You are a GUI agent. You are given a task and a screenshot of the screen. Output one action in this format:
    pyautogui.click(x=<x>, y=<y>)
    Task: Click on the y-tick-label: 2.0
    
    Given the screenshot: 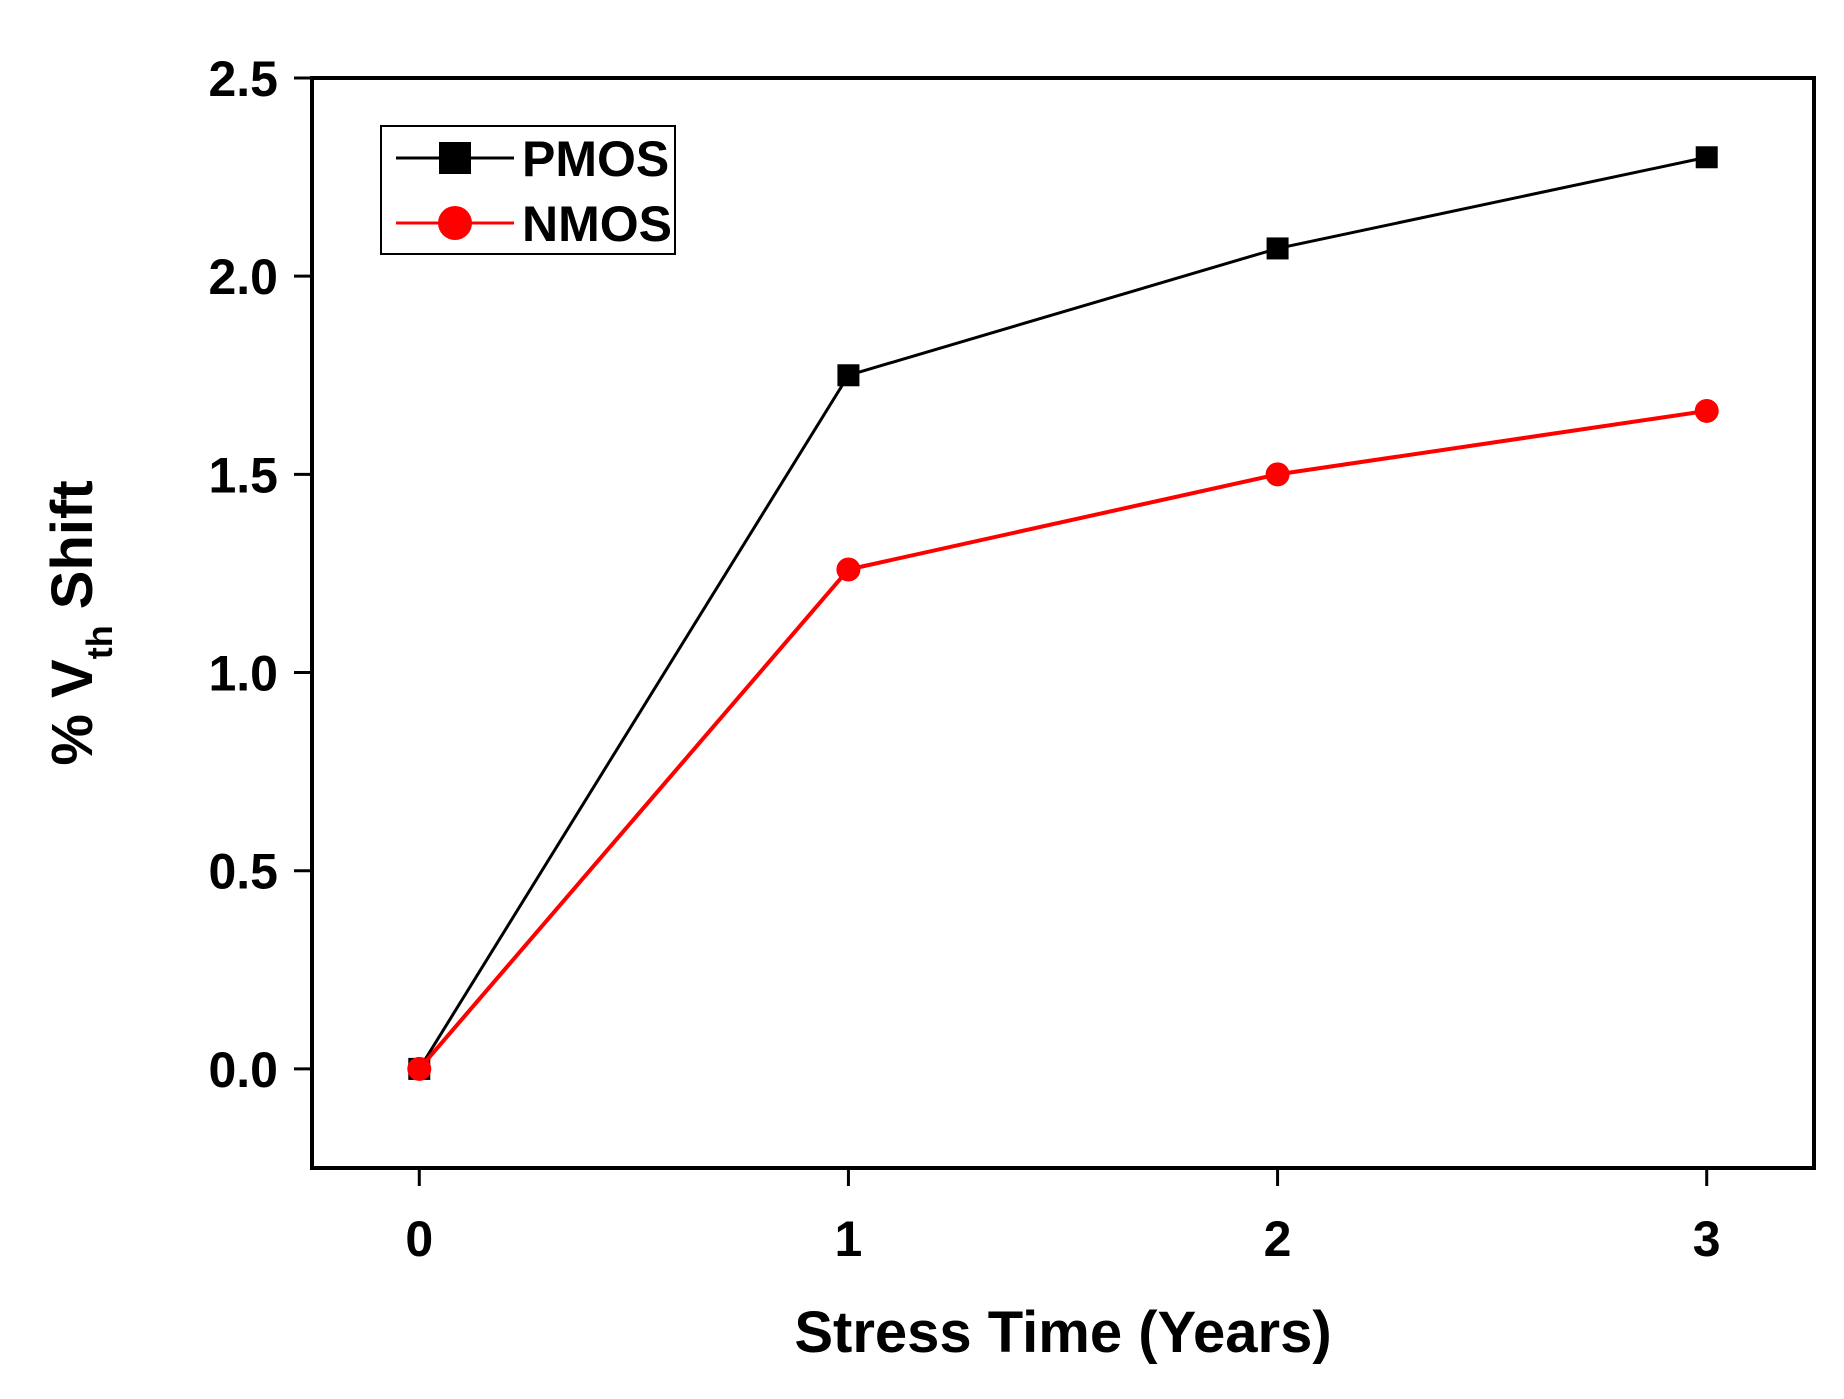 What is the action you would take?
    pyautogui.click(x=243, y=277)
    